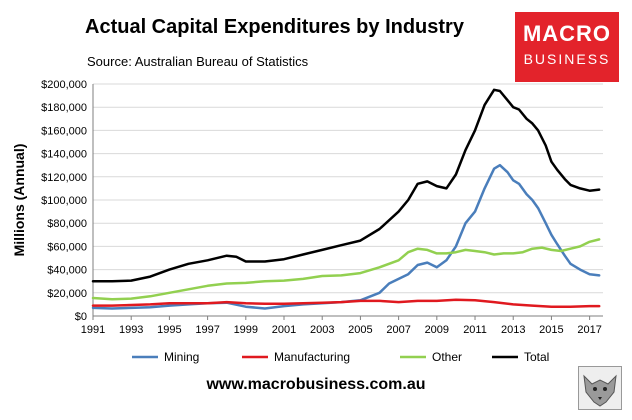 Image resolution: width=632 pixels, height=420 pixels. What do you see at coordinates (67, 271) in the screenshot?
I see `y-tick-label: $40,000` at bounding box center [67, 271].